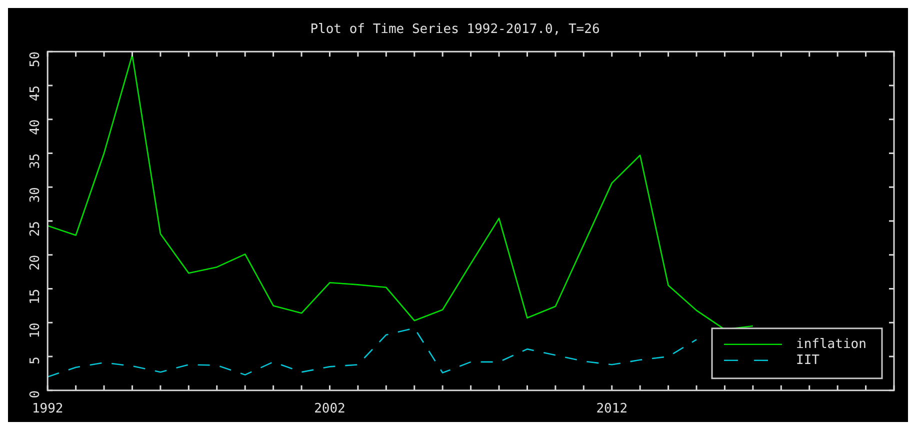 Image resolution: width=916 pixels, height=430 pixels. What do you see at coordinates (35, 127) in the screenshot?
I see `y-tick-label: 40` at bounding box center [35, 127].